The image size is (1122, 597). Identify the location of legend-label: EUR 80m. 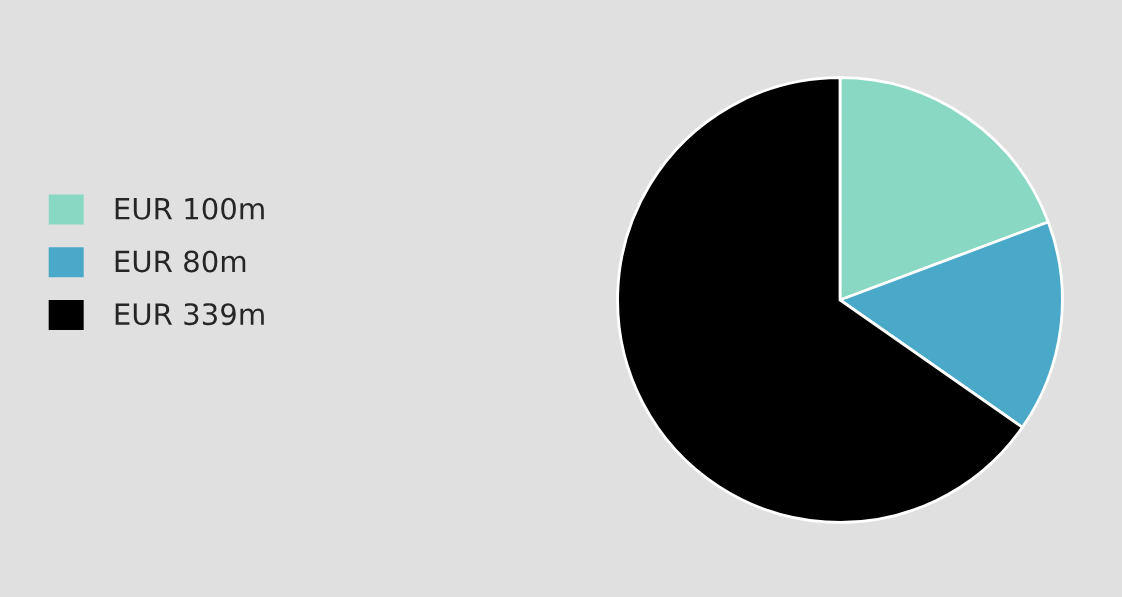
(180, 261).